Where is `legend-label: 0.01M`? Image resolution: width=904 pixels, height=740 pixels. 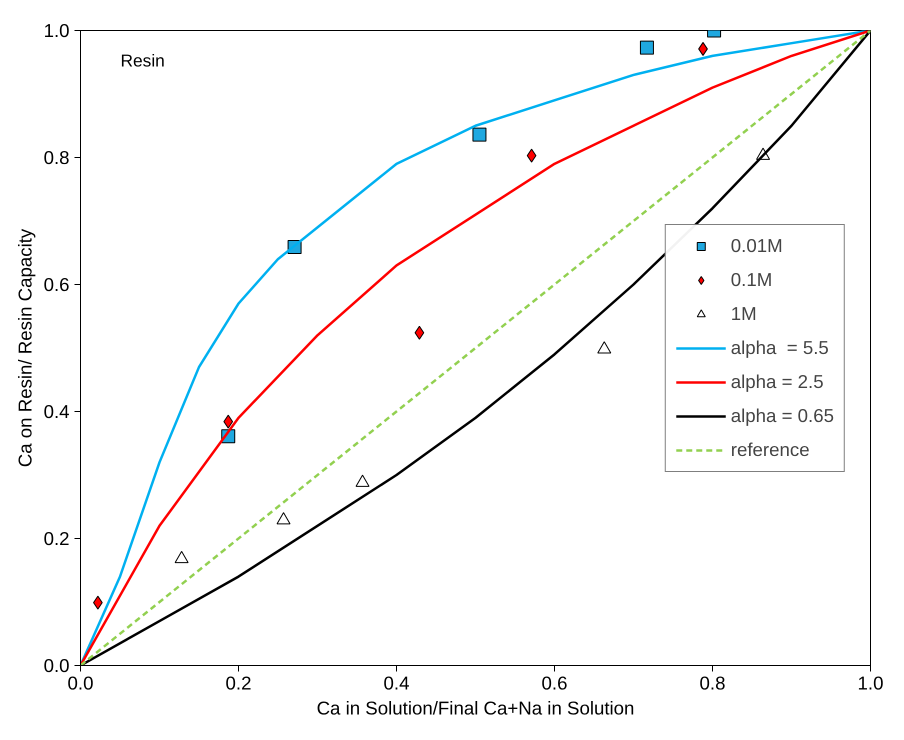
legend-label: 0.01M is located at coordinates (756, 245).